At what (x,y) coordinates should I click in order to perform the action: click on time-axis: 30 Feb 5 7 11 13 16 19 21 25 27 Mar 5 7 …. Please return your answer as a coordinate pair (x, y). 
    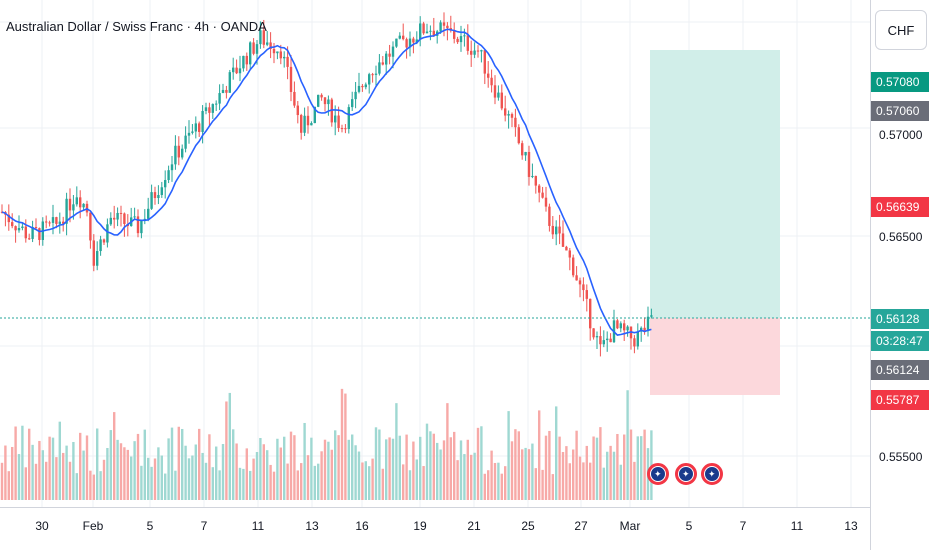
    Looking at the image, I should click on (435, 529).